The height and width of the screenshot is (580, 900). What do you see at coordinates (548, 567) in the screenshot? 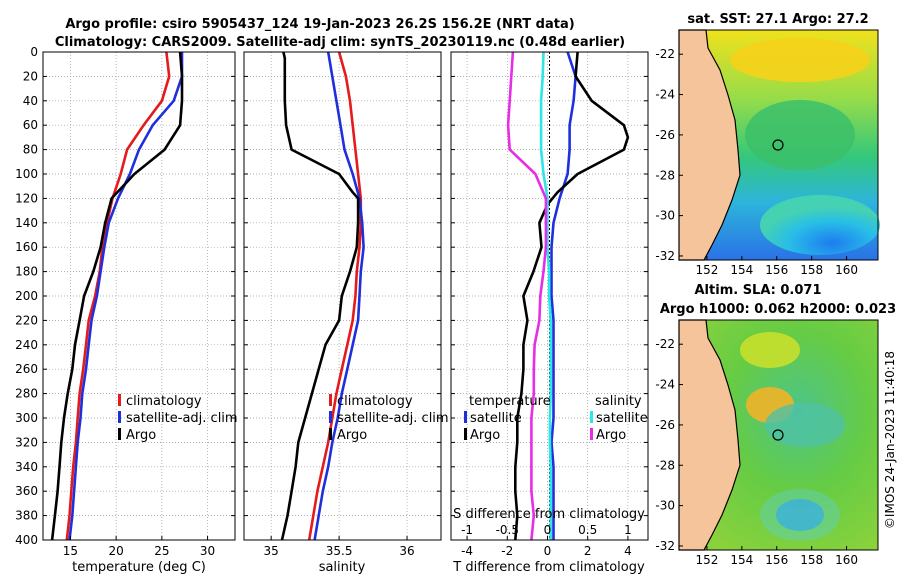
I see `difference-xlabel: T difference from climatology` at bounding box center [548, 567].